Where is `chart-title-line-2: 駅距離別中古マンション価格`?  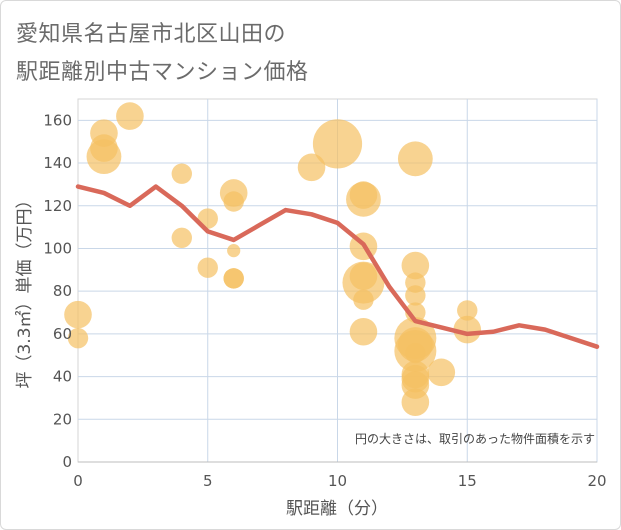
chart-title-line-2: 駅距離別中古マンション価格 is located at coordinates (162, 72).